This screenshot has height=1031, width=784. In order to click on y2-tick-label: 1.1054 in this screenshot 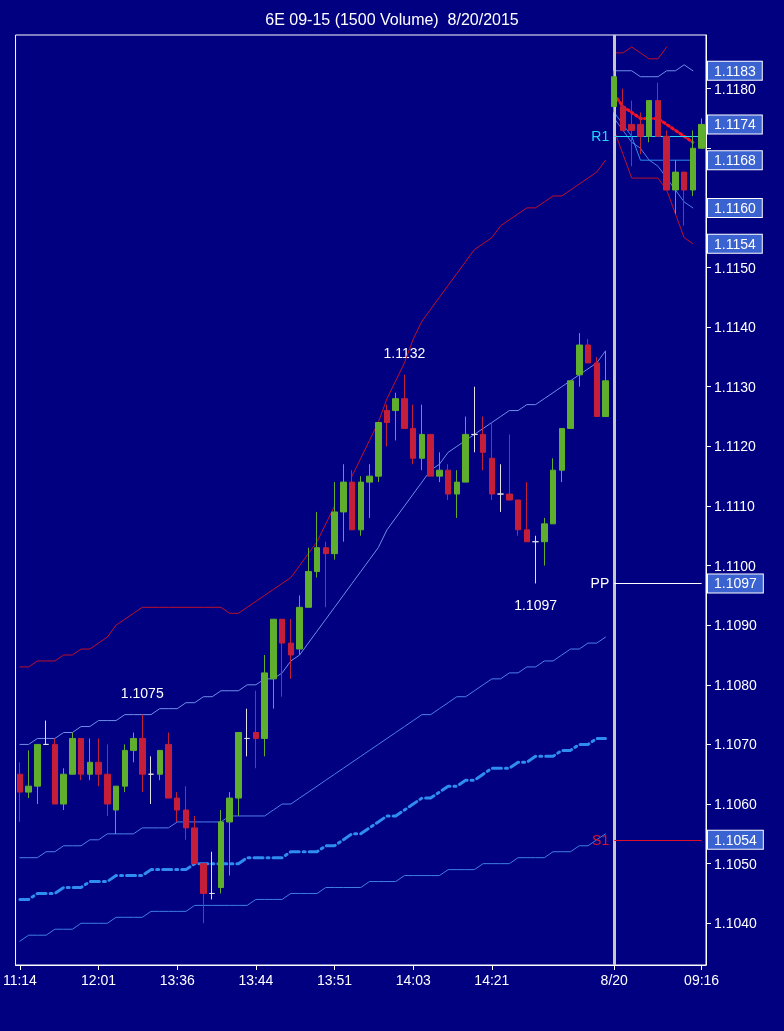, I will do `click(736, 839)`.